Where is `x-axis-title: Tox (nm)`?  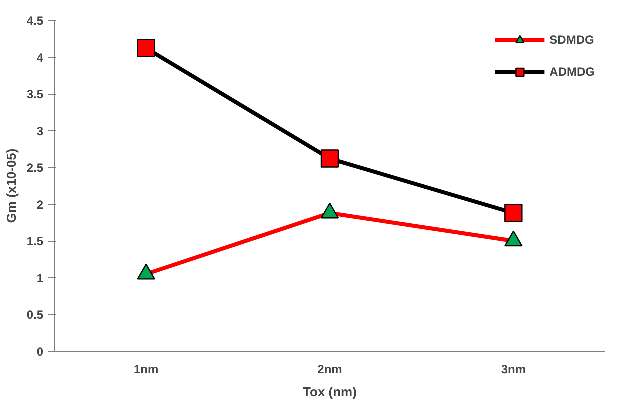
x-axis-title: Tox (nm) is located at coordinates (330, 392).